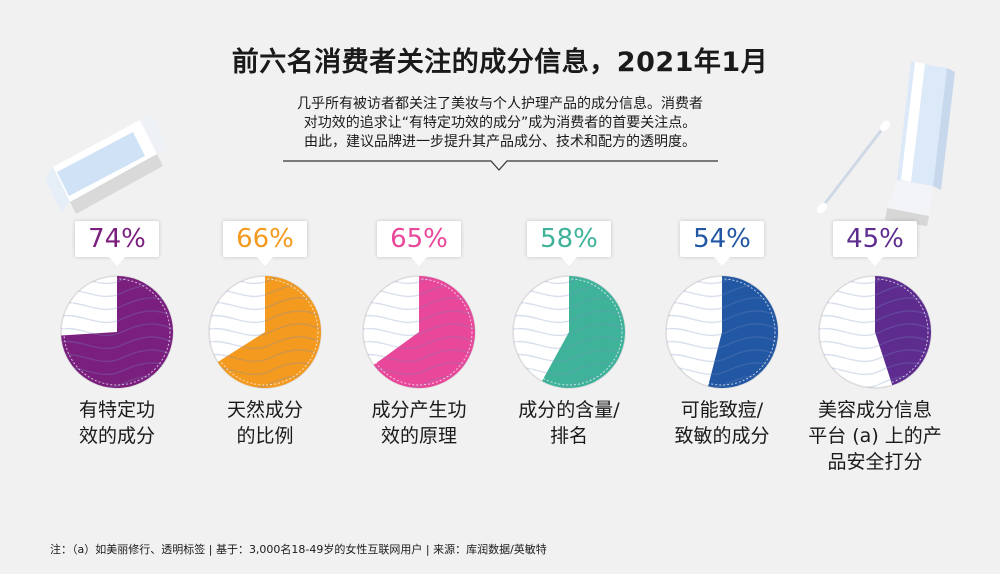 Image resolution: width=1000 pixels, height=574 pixels. Describe the element at coordinates (874, 410) in the screenshot. I see `category-label-line: 美容成分信息` at that location.